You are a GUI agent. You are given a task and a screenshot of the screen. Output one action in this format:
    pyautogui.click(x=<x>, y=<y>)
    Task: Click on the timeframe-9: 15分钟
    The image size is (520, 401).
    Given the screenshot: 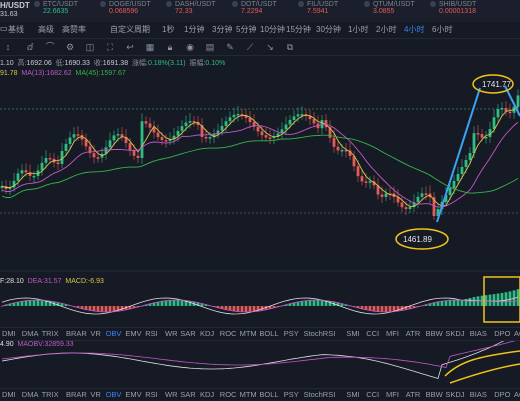 What is the action you would take?
    pyautogui.click(x=298, y=29)
    